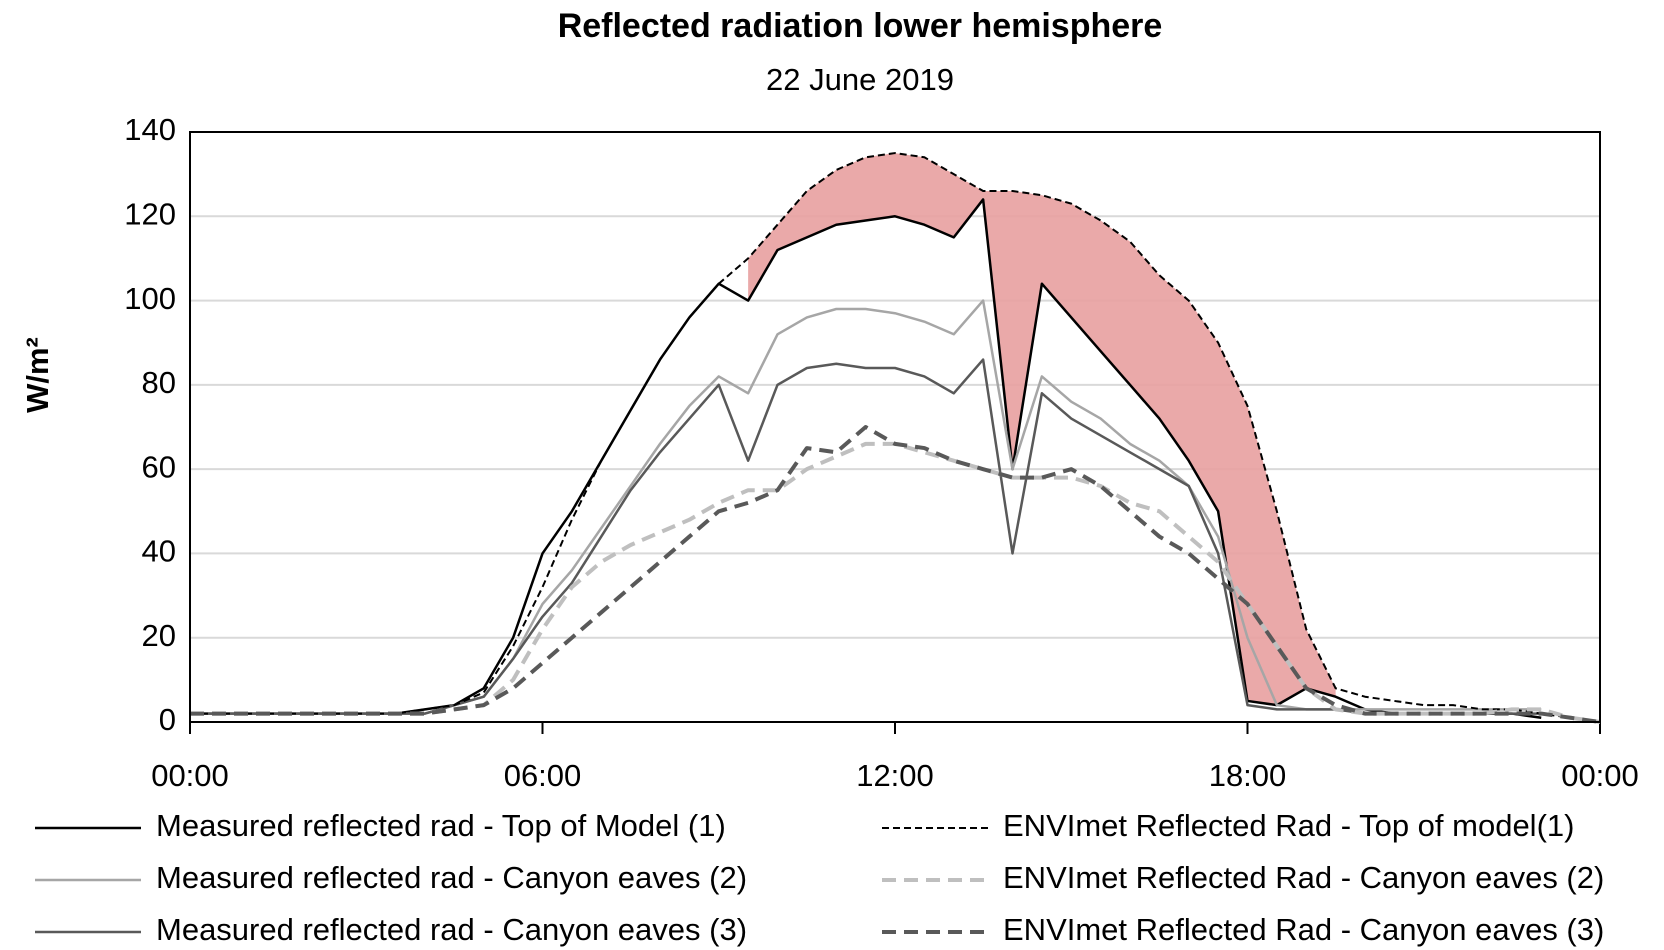 The height and width of the screenshot is (950, 1664). Describe the element at coordinates (150, 213) in the screenshot. I see `y-tick-label: 120` at that location.